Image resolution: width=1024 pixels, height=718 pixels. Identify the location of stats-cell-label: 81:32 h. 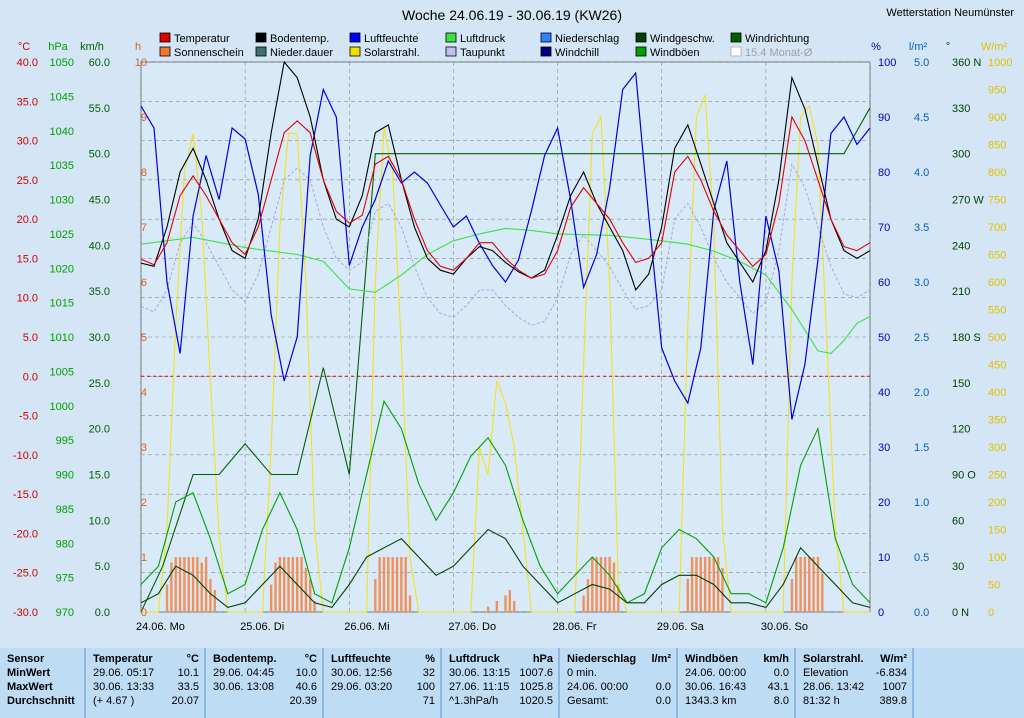
(821, 701).